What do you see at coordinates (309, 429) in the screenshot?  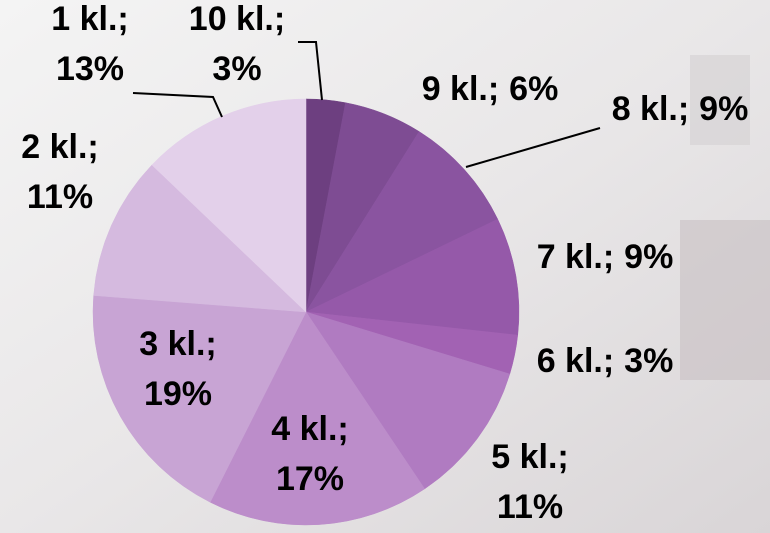 I see `slice-category: 4 kl.;` at bounding box center [309, 429].